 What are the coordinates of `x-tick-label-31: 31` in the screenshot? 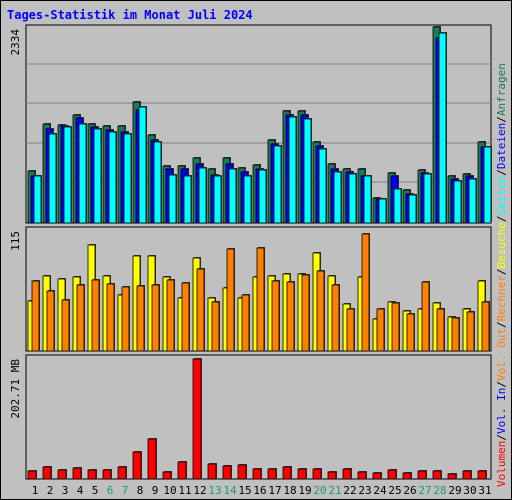 It's located at (484, 490).